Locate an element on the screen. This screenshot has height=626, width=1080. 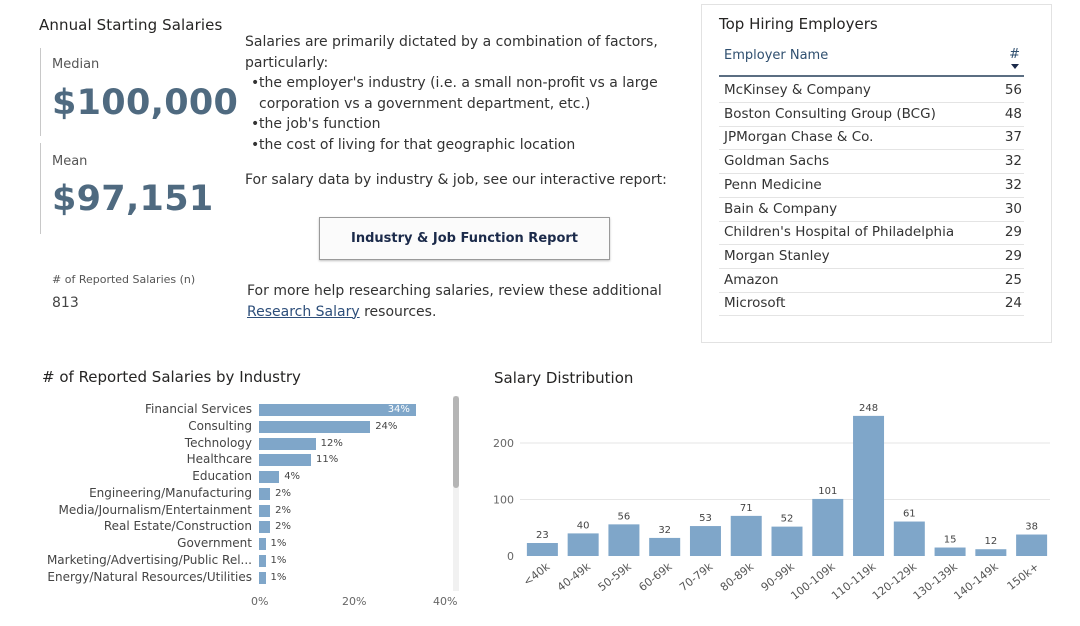
employer-count: 48 is located at coordinates (1013, 113).